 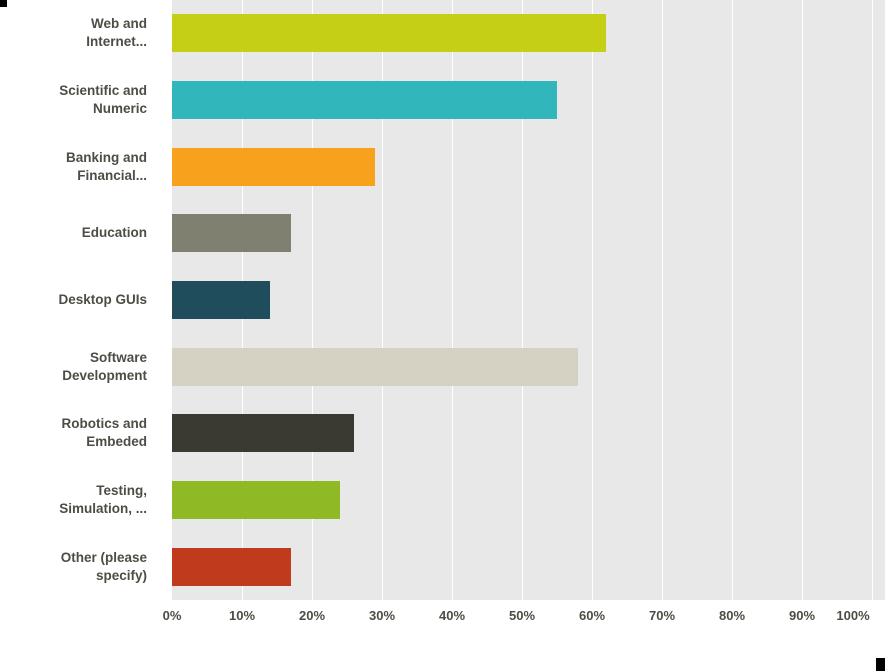 What do you see at coordinates (522, 300) in the screenshot?
I see `gridline-50%` at bounding box center [522, 300].